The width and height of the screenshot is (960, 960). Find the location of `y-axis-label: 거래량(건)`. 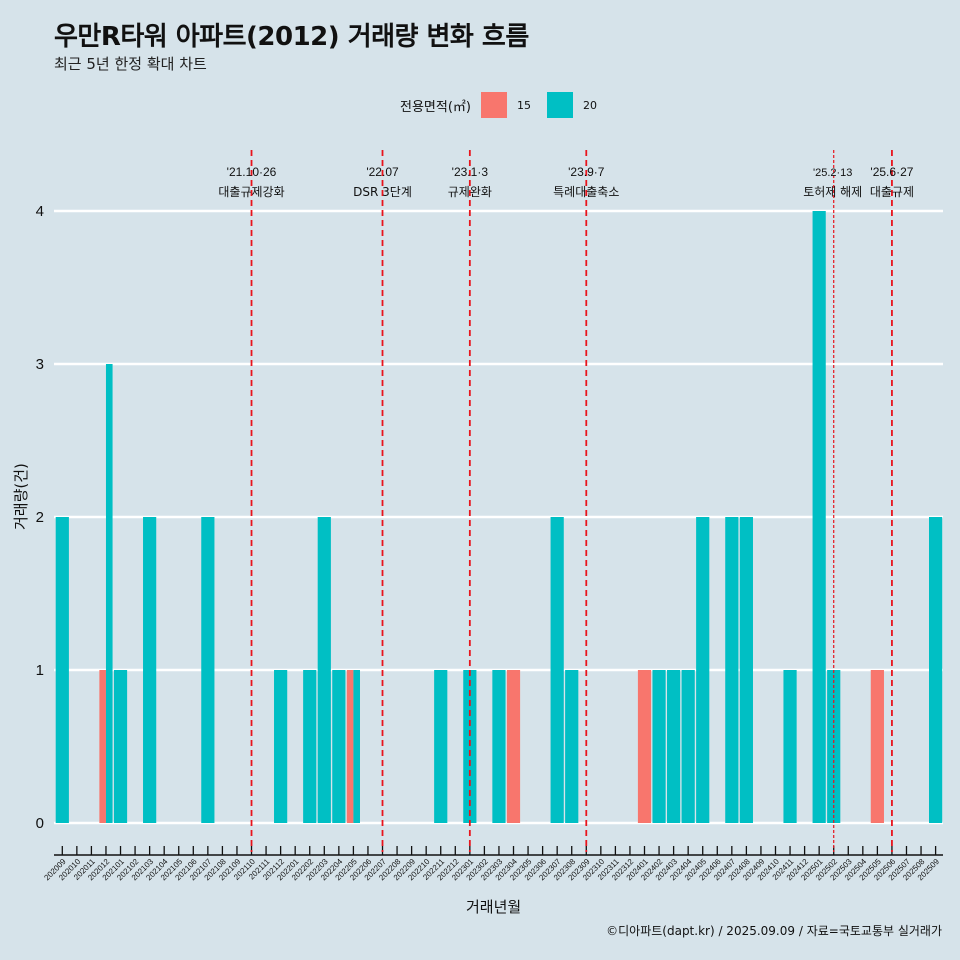

y-axis-label: 거래량(건) is located at coordinates (21, 496).